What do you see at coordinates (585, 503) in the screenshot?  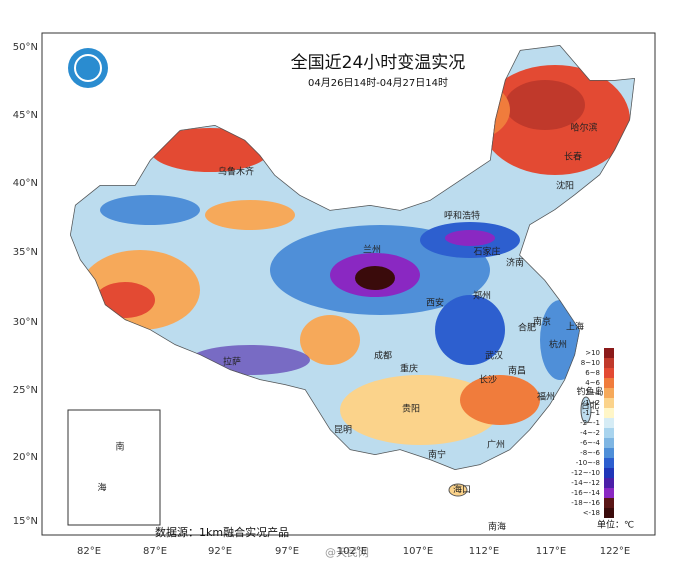 I see `legend-label: -18~-16` at bounding box center [585, 503].